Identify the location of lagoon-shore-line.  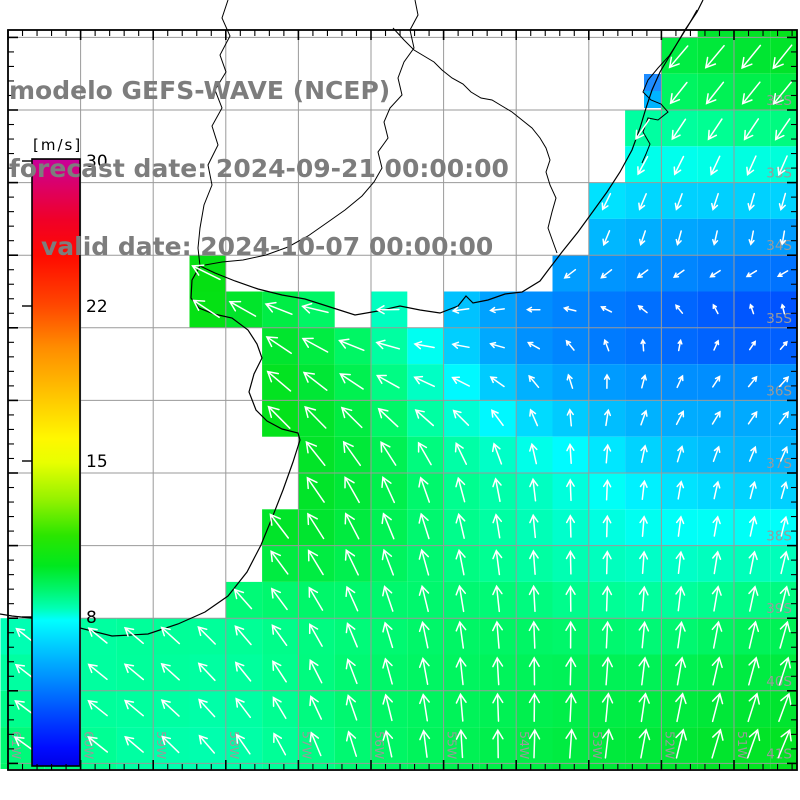
(669, 86).